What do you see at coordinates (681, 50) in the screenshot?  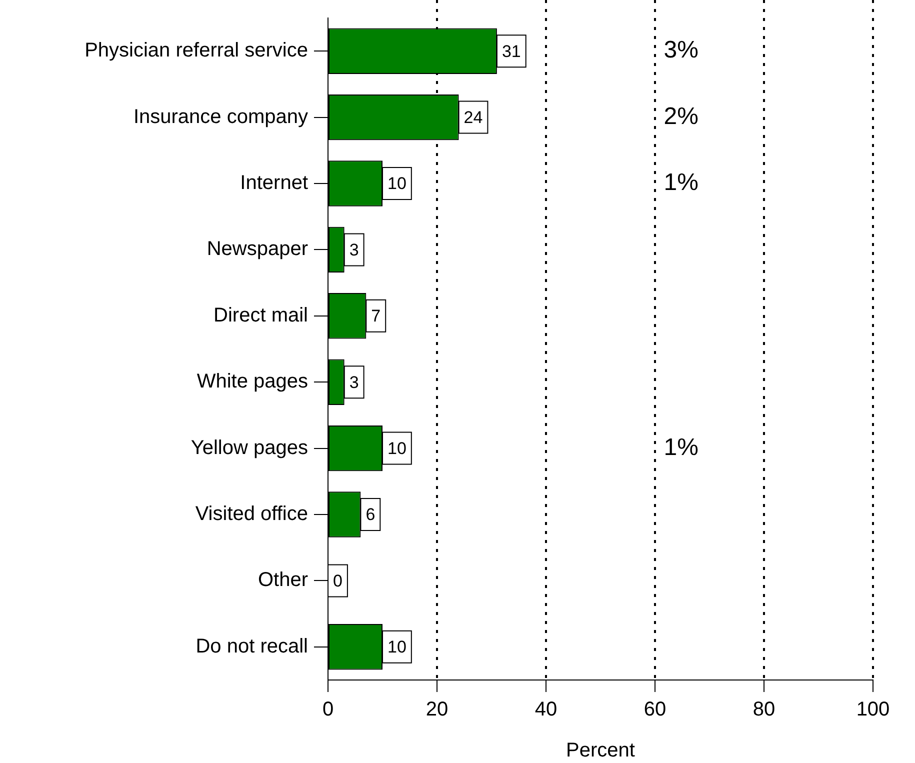 I see `annotation: 3%` at bounding box center [681, 50].